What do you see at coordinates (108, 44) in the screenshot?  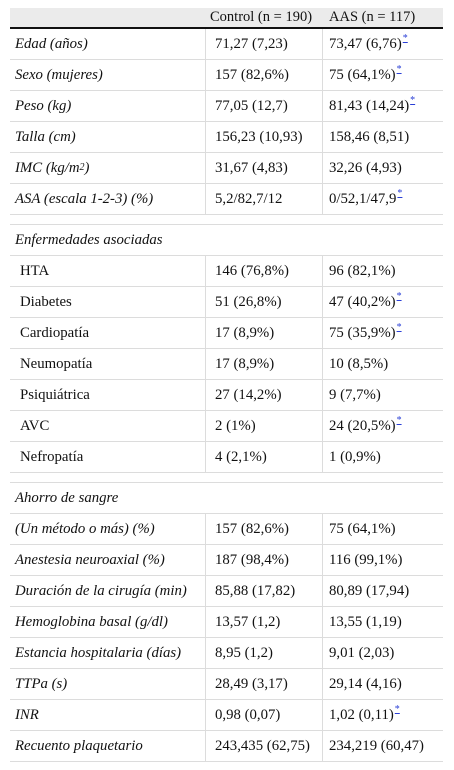 I see `row-label: Edad (años)` at bounding box center [108, 44].